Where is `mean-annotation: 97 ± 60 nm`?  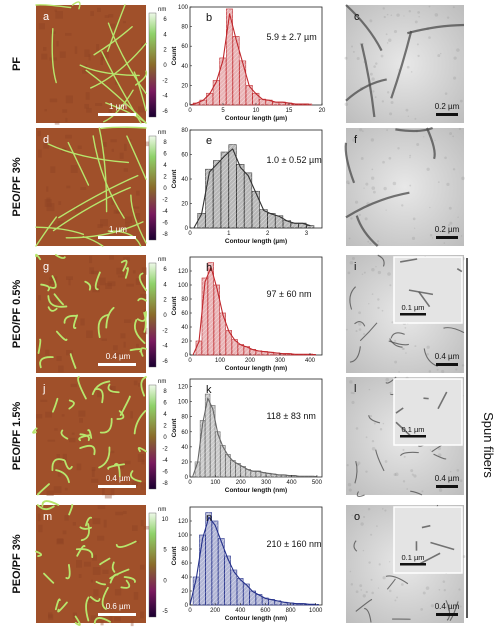
mean-annotation: 97 ± 60 nm is located at coordinates (289, 294).